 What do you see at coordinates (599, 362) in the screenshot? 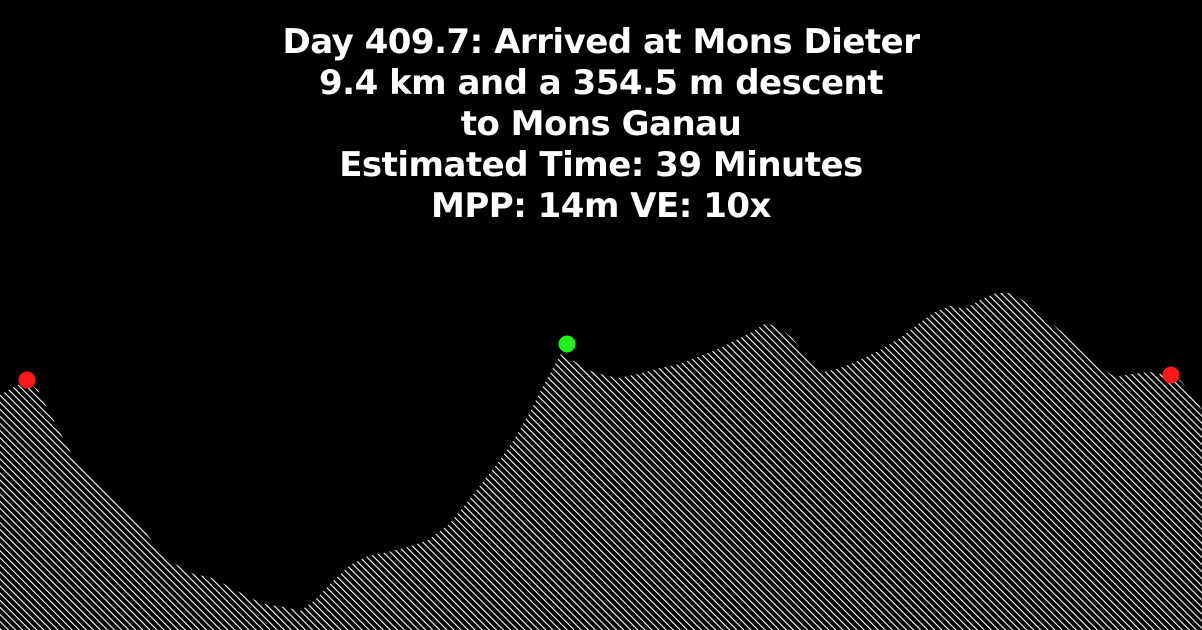
I see `route-markers` at bounding box center [599, 362].